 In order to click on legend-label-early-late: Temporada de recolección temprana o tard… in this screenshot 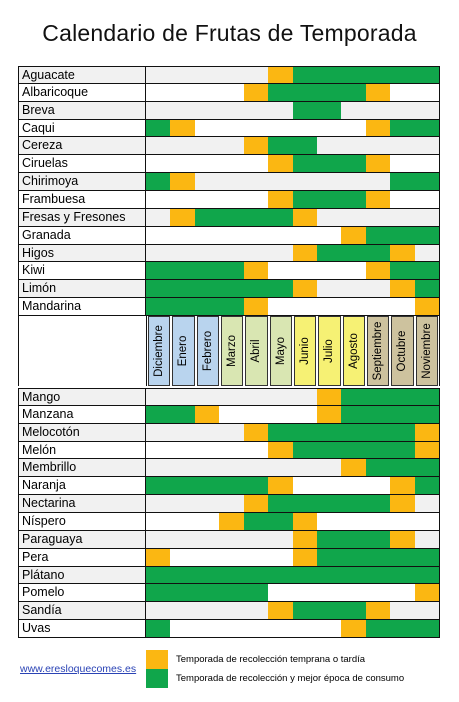, I will do `click(271, 659)`.